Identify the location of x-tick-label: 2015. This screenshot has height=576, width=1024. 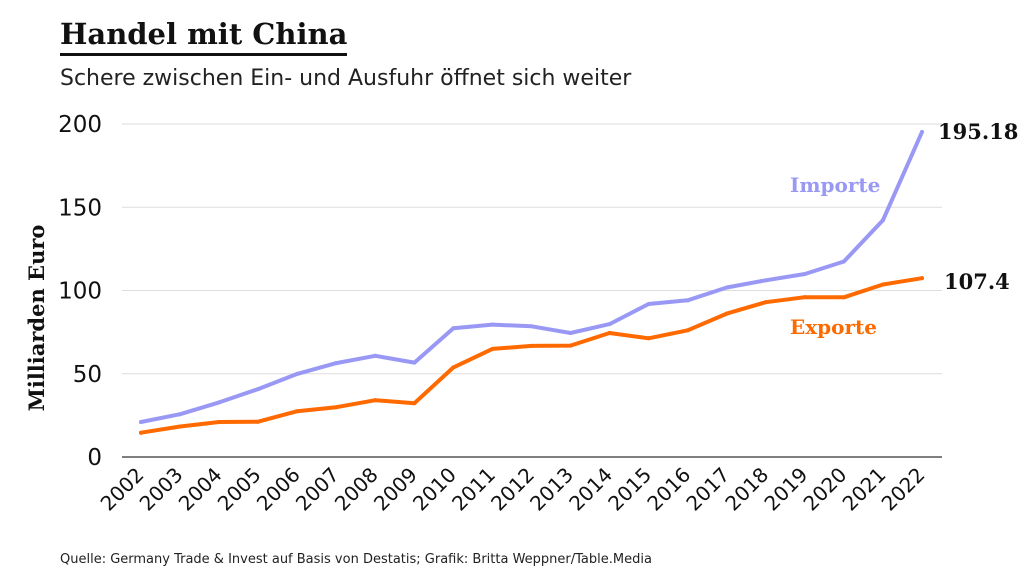
(629, 489).